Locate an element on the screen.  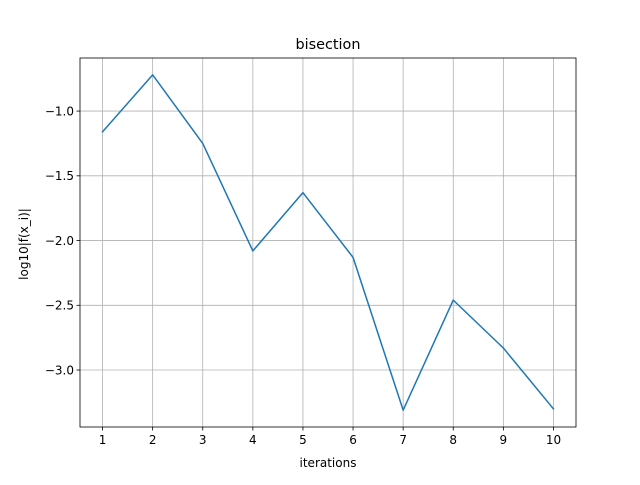
x-tick-label: 3 is located at coordinates (203, 440).